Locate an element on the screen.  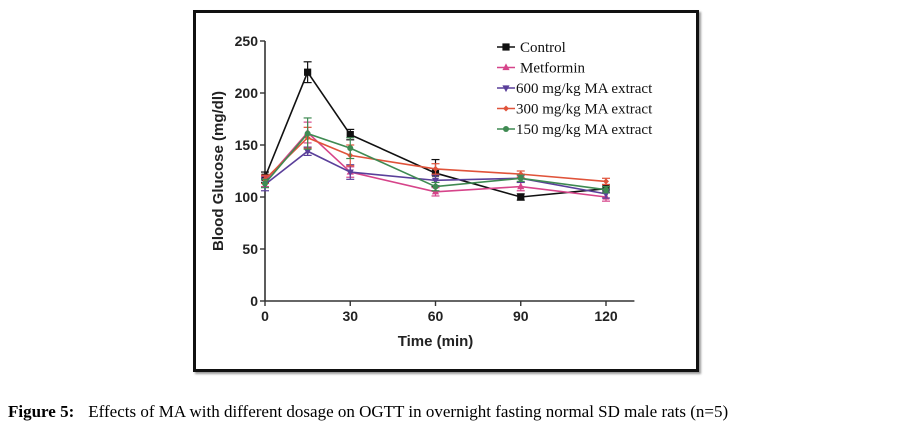
plot-area is located at coordinates (435, 131).